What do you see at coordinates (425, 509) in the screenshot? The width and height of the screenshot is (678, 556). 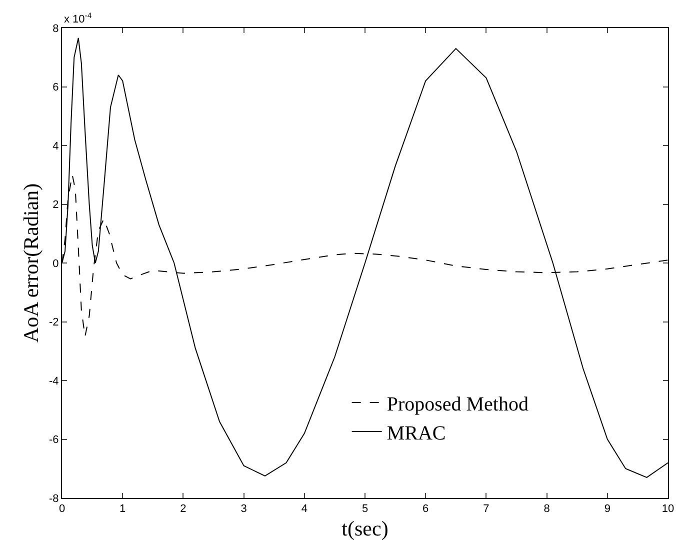 I see `x-tick-label: 6` at bounding box center [425, 509].